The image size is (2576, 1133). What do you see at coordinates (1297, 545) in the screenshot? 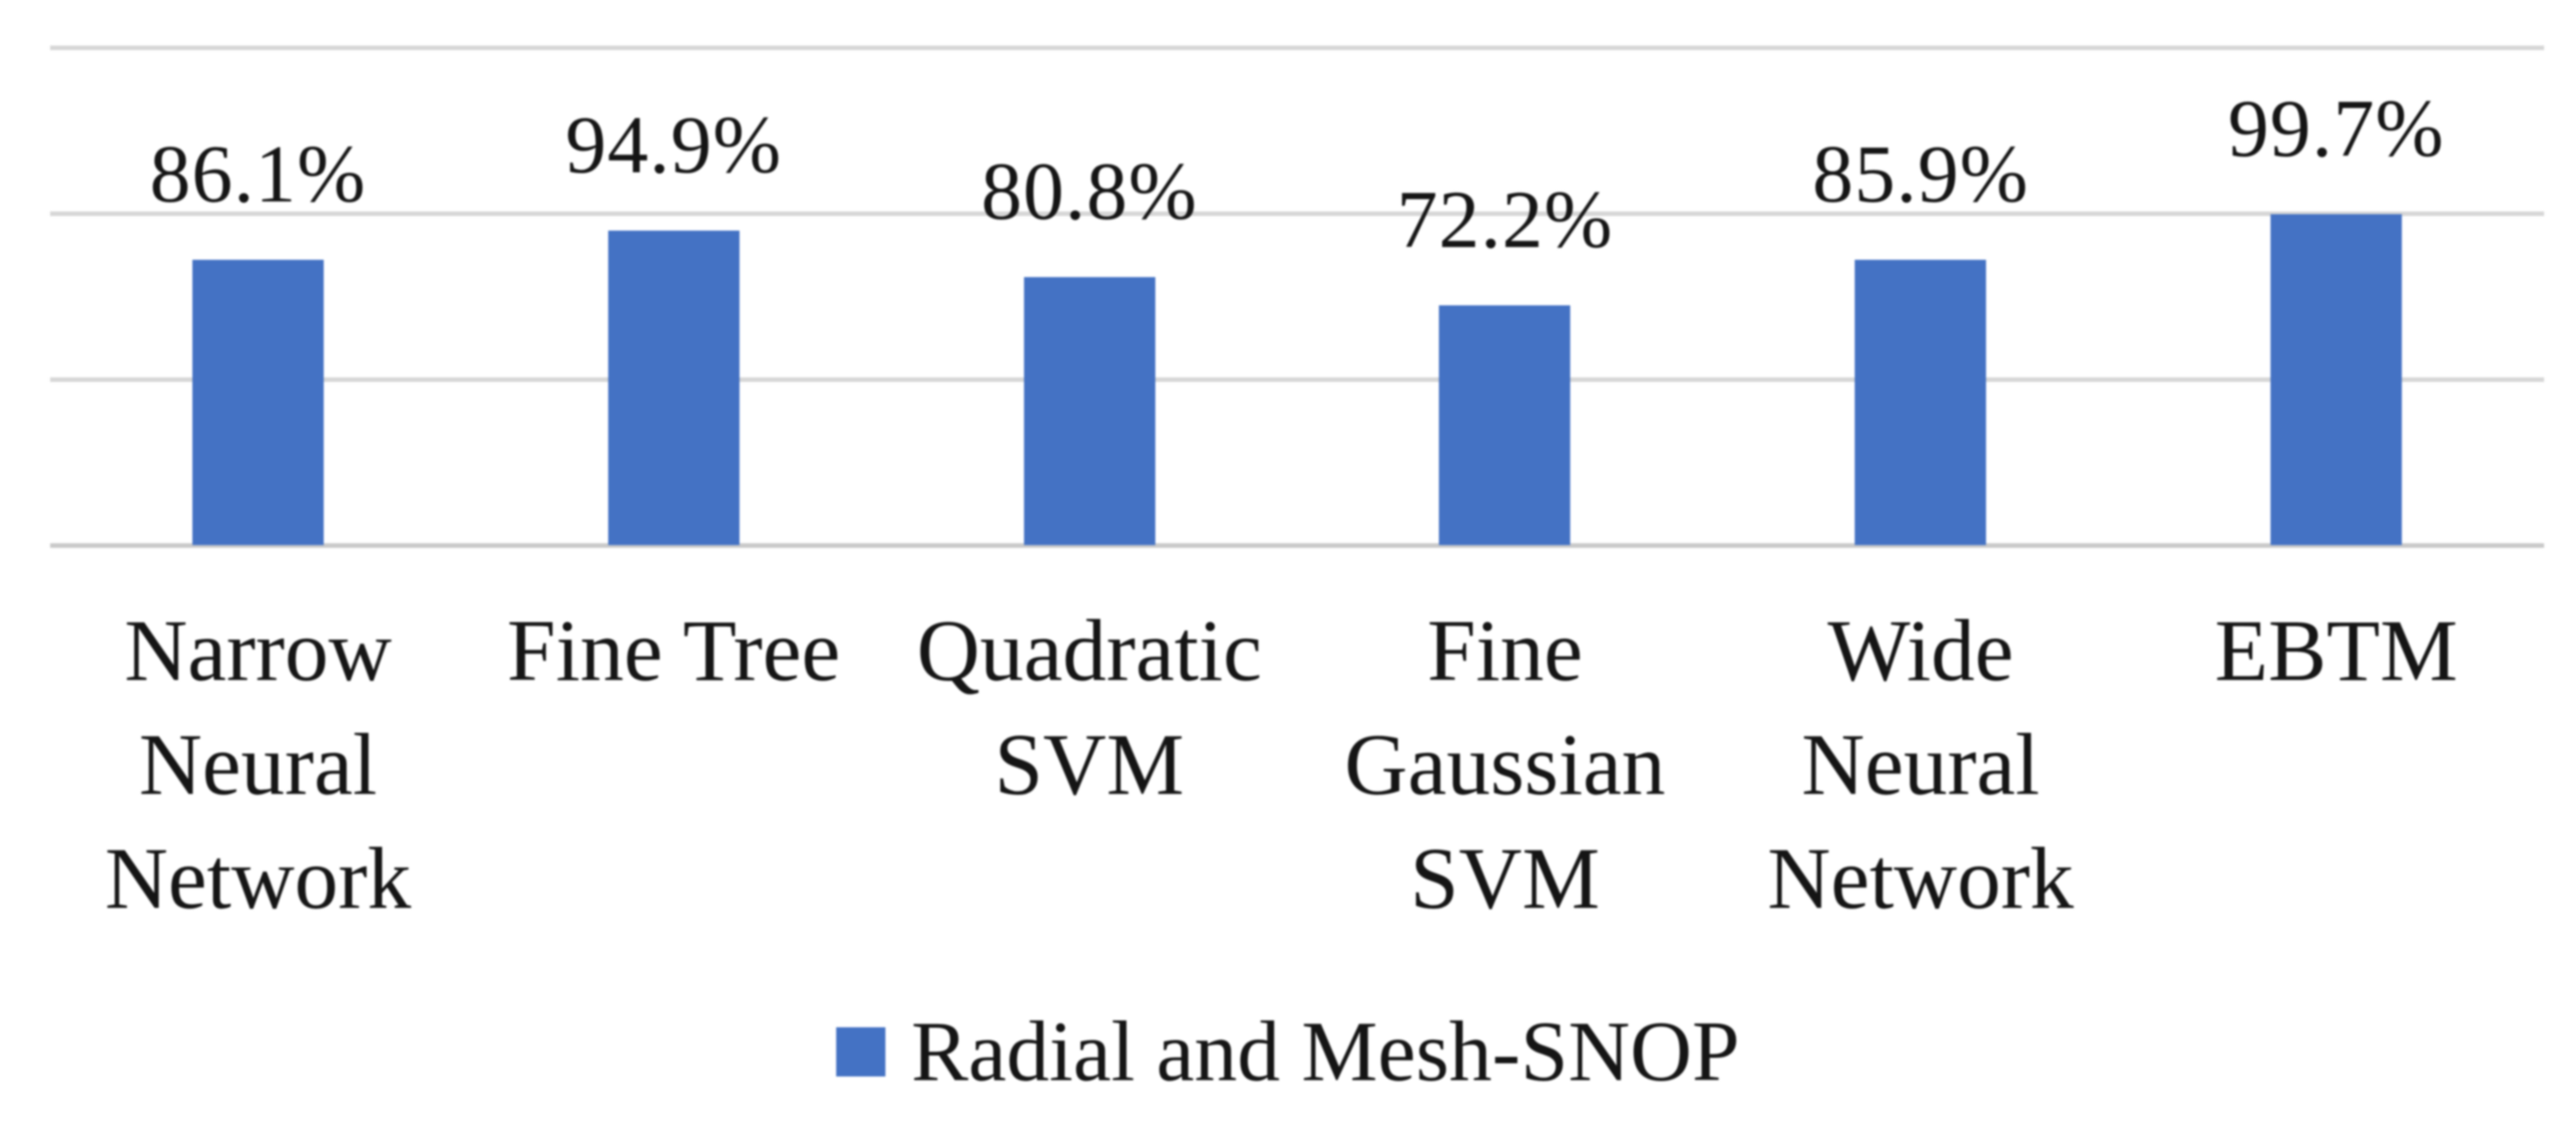
I see `x-axis-line` at bounding box center [1297, 545].